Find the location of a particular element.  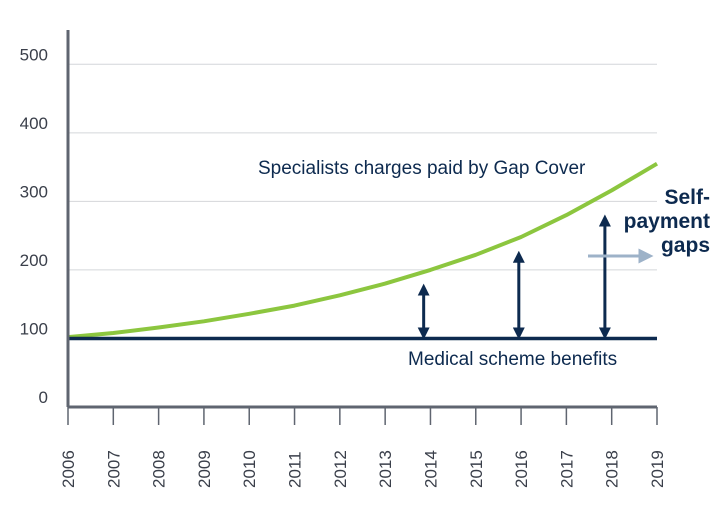

x-tick-label: 2016 is located at coordinates (521, 469).